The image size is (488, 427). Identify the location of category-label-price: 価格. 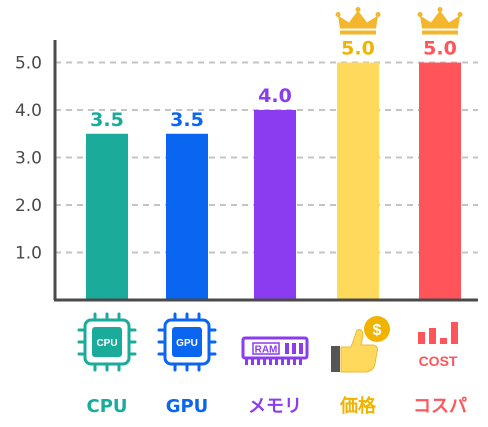
(358, 406).